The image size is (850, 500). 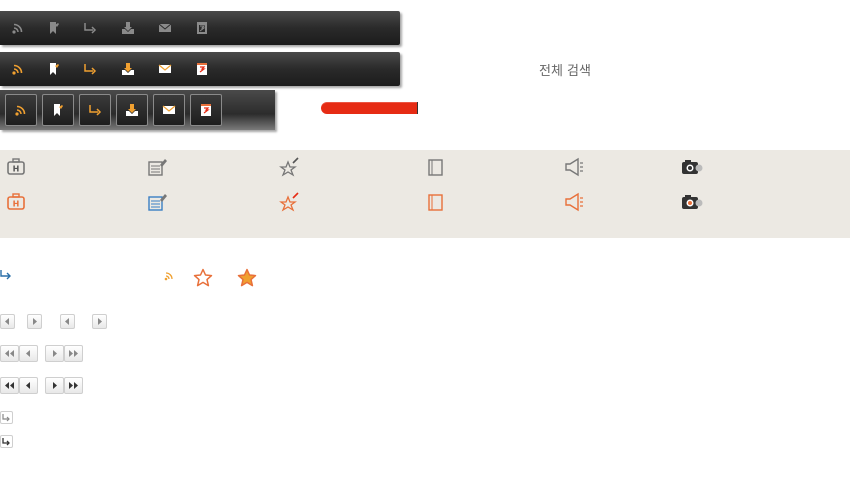 What do you see at coordinates (203, 277) in the screenshot?
I see `star-outline-icon` at bounding box center [203, 277].